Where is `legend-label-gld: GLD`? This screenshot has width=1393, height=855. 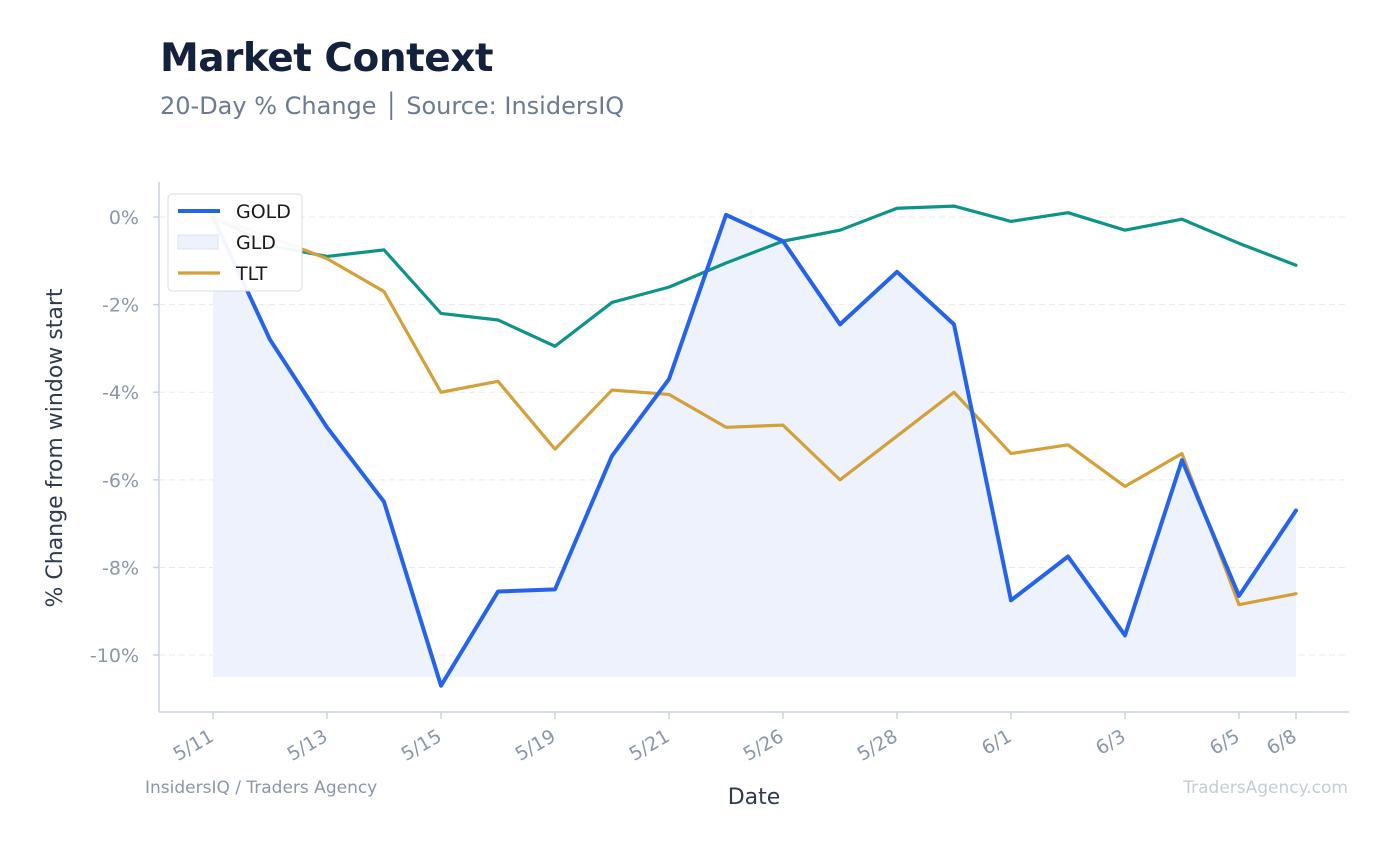
legend-label-gld: GLD is located at coordinates (256, 243).